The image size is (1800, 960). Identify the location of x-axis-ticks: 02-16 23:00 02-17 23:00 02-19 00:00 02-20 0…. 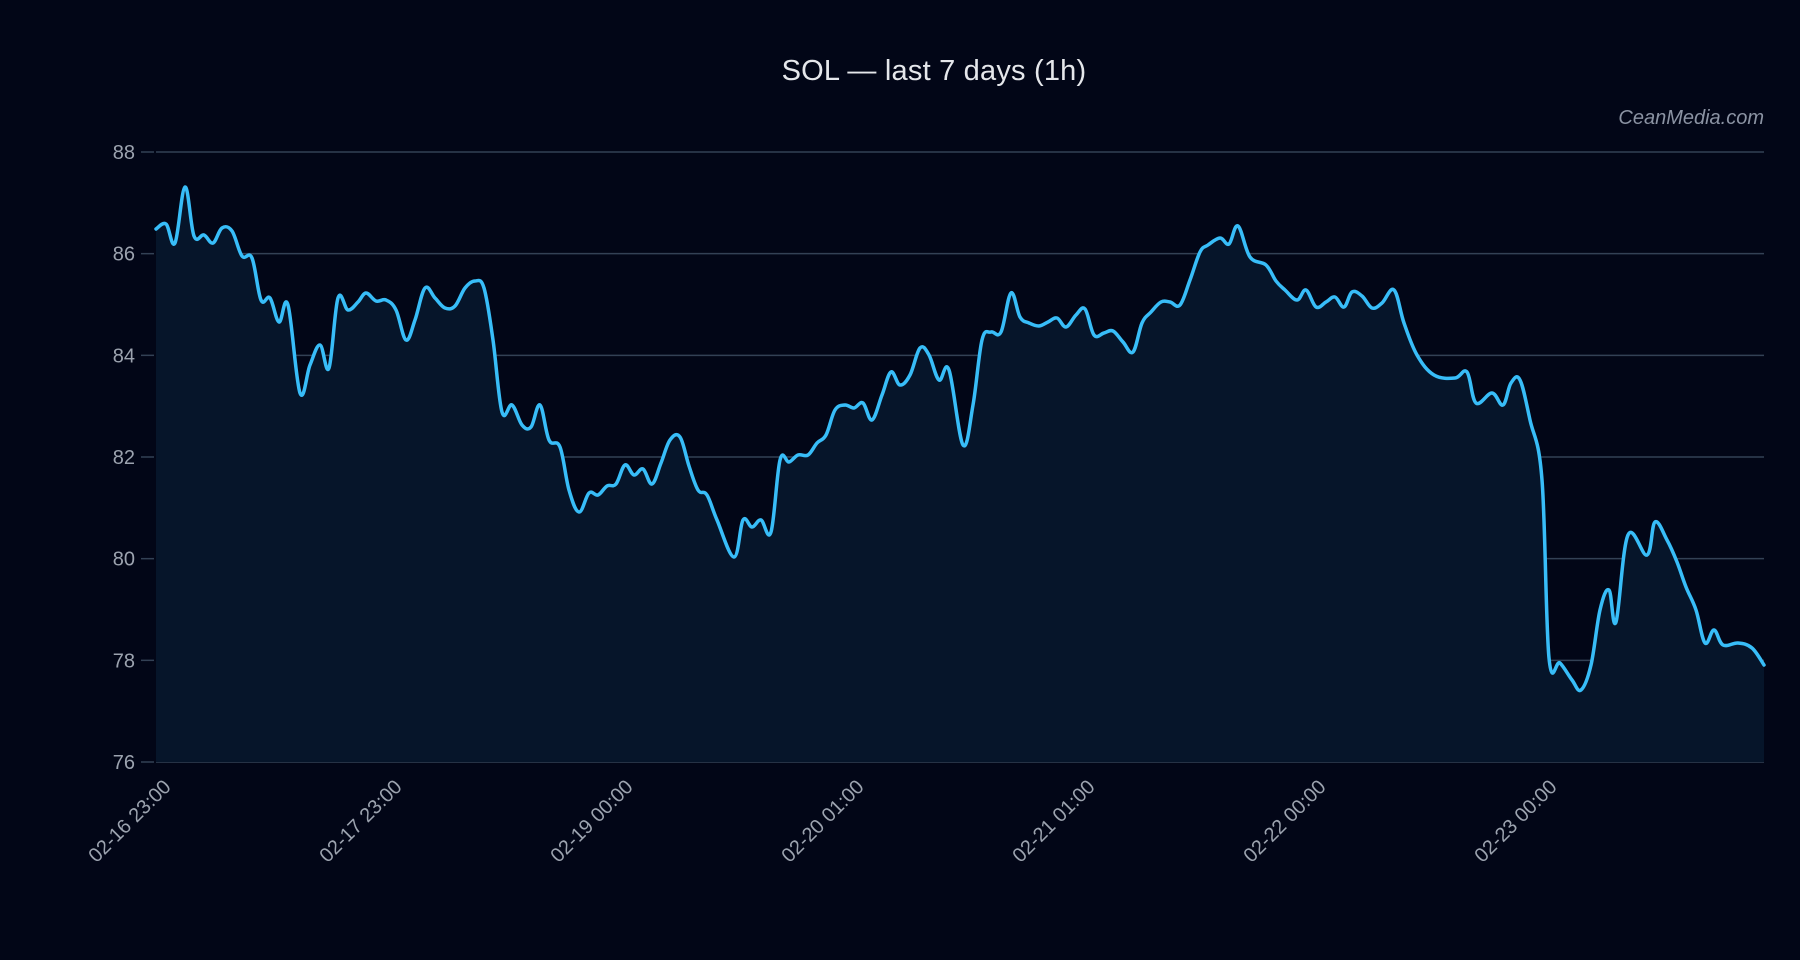
(822, 821).